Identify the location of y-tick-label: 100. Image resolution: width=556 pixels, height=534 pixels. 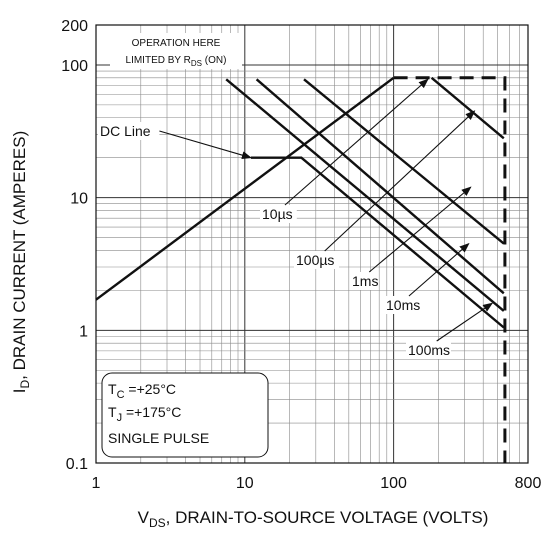
(74, 66).